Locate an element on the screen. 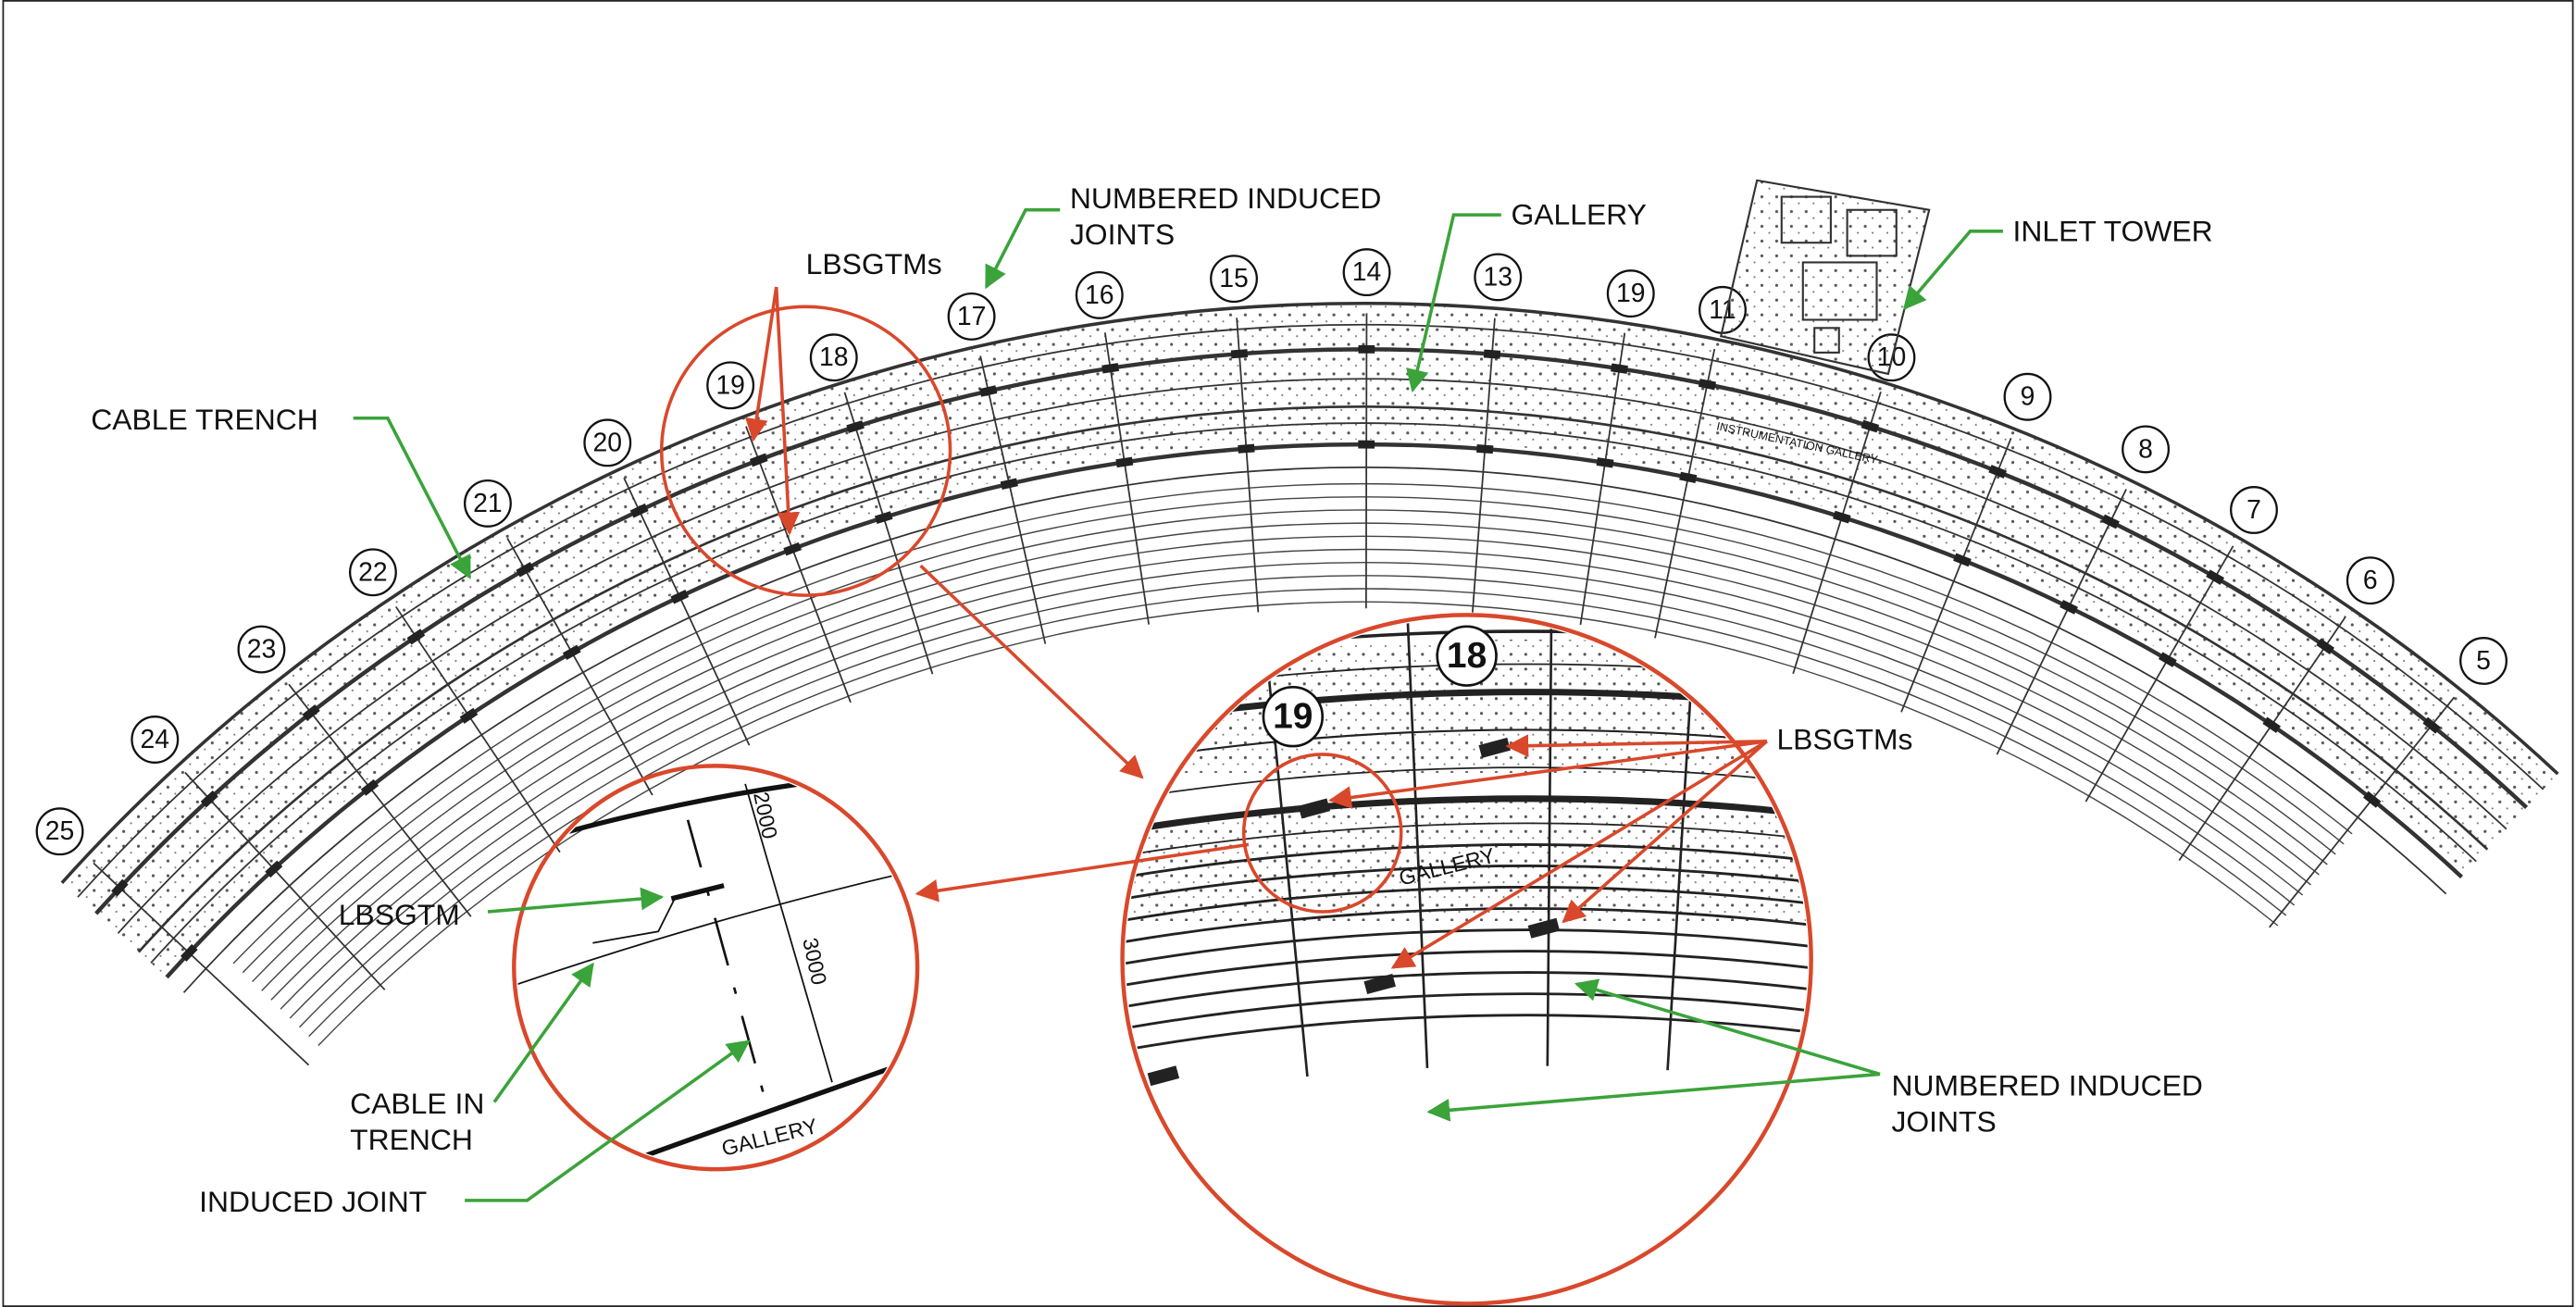  joint-number: 18 is located at coordinates (834, 357).